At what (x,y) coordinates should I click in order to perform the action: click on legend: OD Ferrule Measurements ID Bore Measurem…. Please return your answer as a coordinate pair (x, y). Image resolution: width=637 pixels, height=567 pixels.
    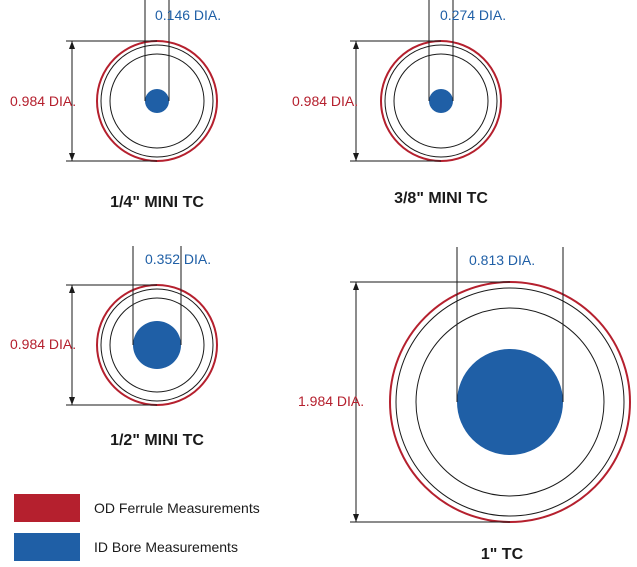
    Looking at the image, I should click on (137, 527).